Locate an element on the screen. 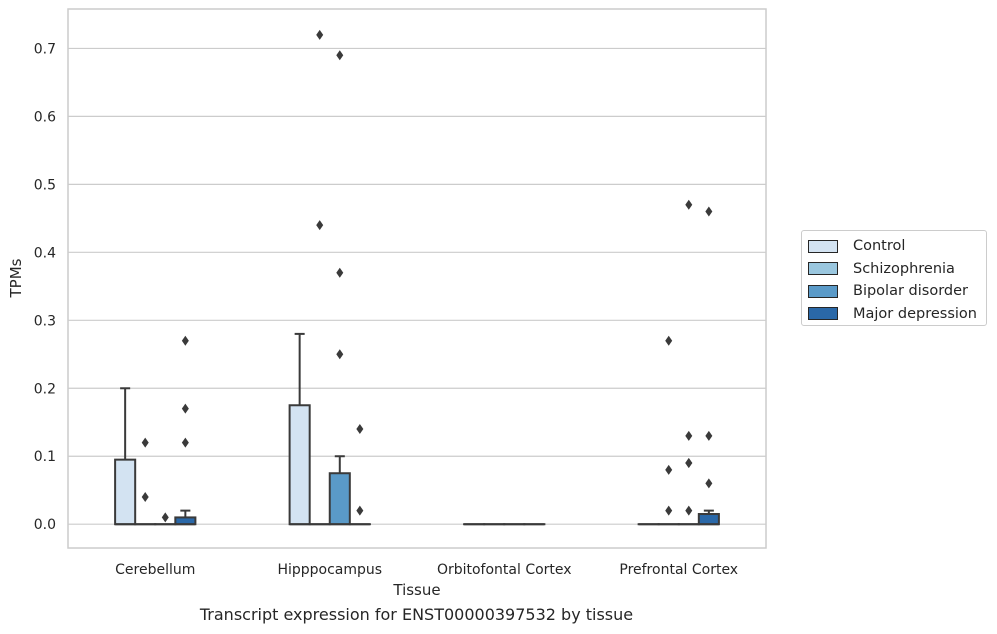  legend-item: Bipolar disorder is located at coordinates (897, 291).